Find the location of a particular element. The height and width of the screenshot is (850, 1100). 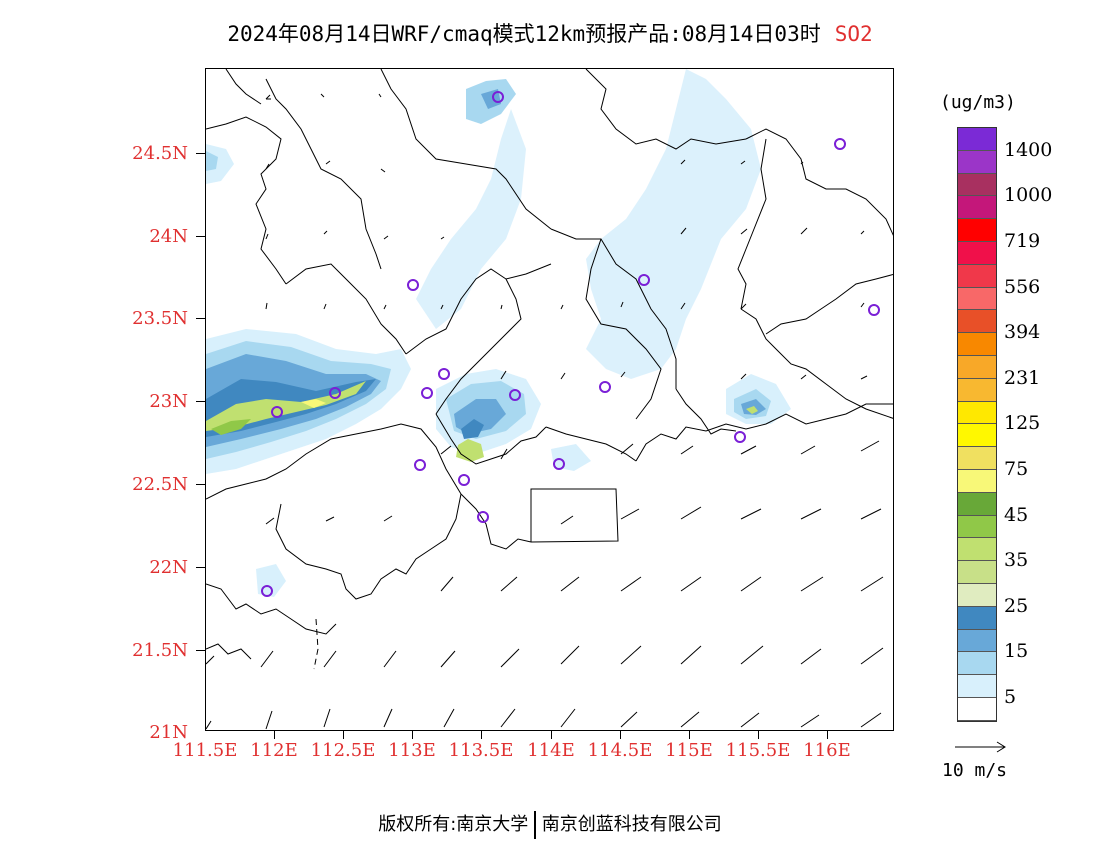

lat-label-24.5N: 24.5N is located at coordinates (160, 153).